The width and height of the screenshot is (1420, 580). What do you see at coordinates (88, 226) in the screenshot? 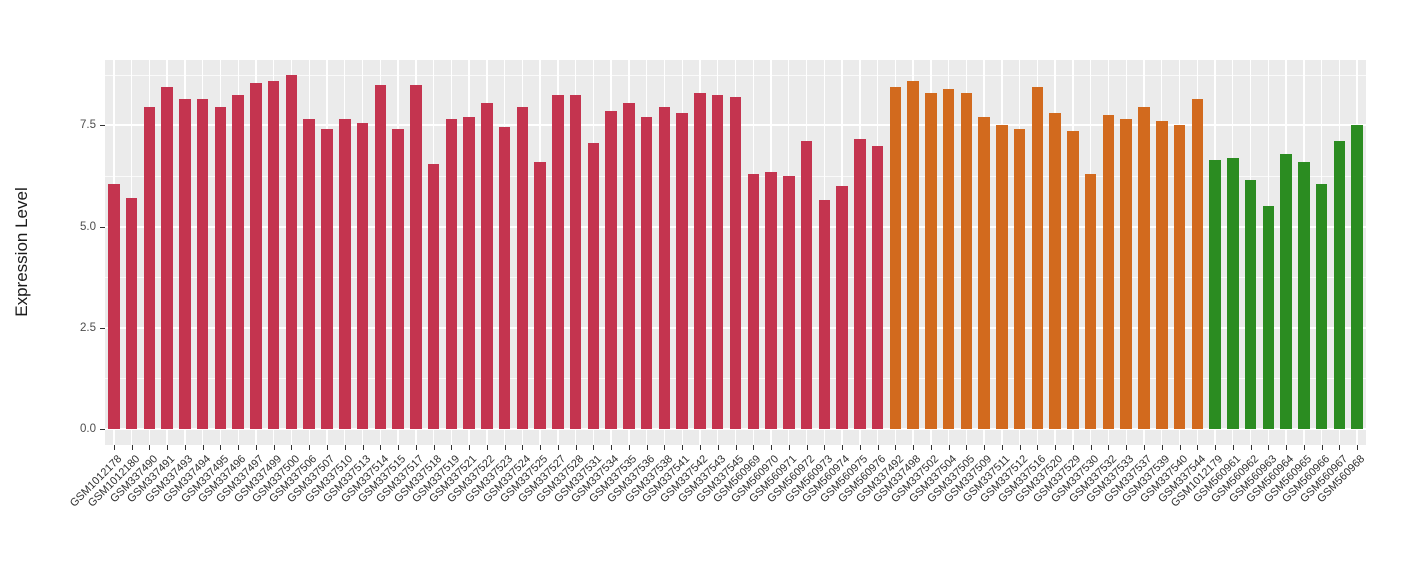
I see `y-tick-label: 5.0` at bounding box center [88, 226].